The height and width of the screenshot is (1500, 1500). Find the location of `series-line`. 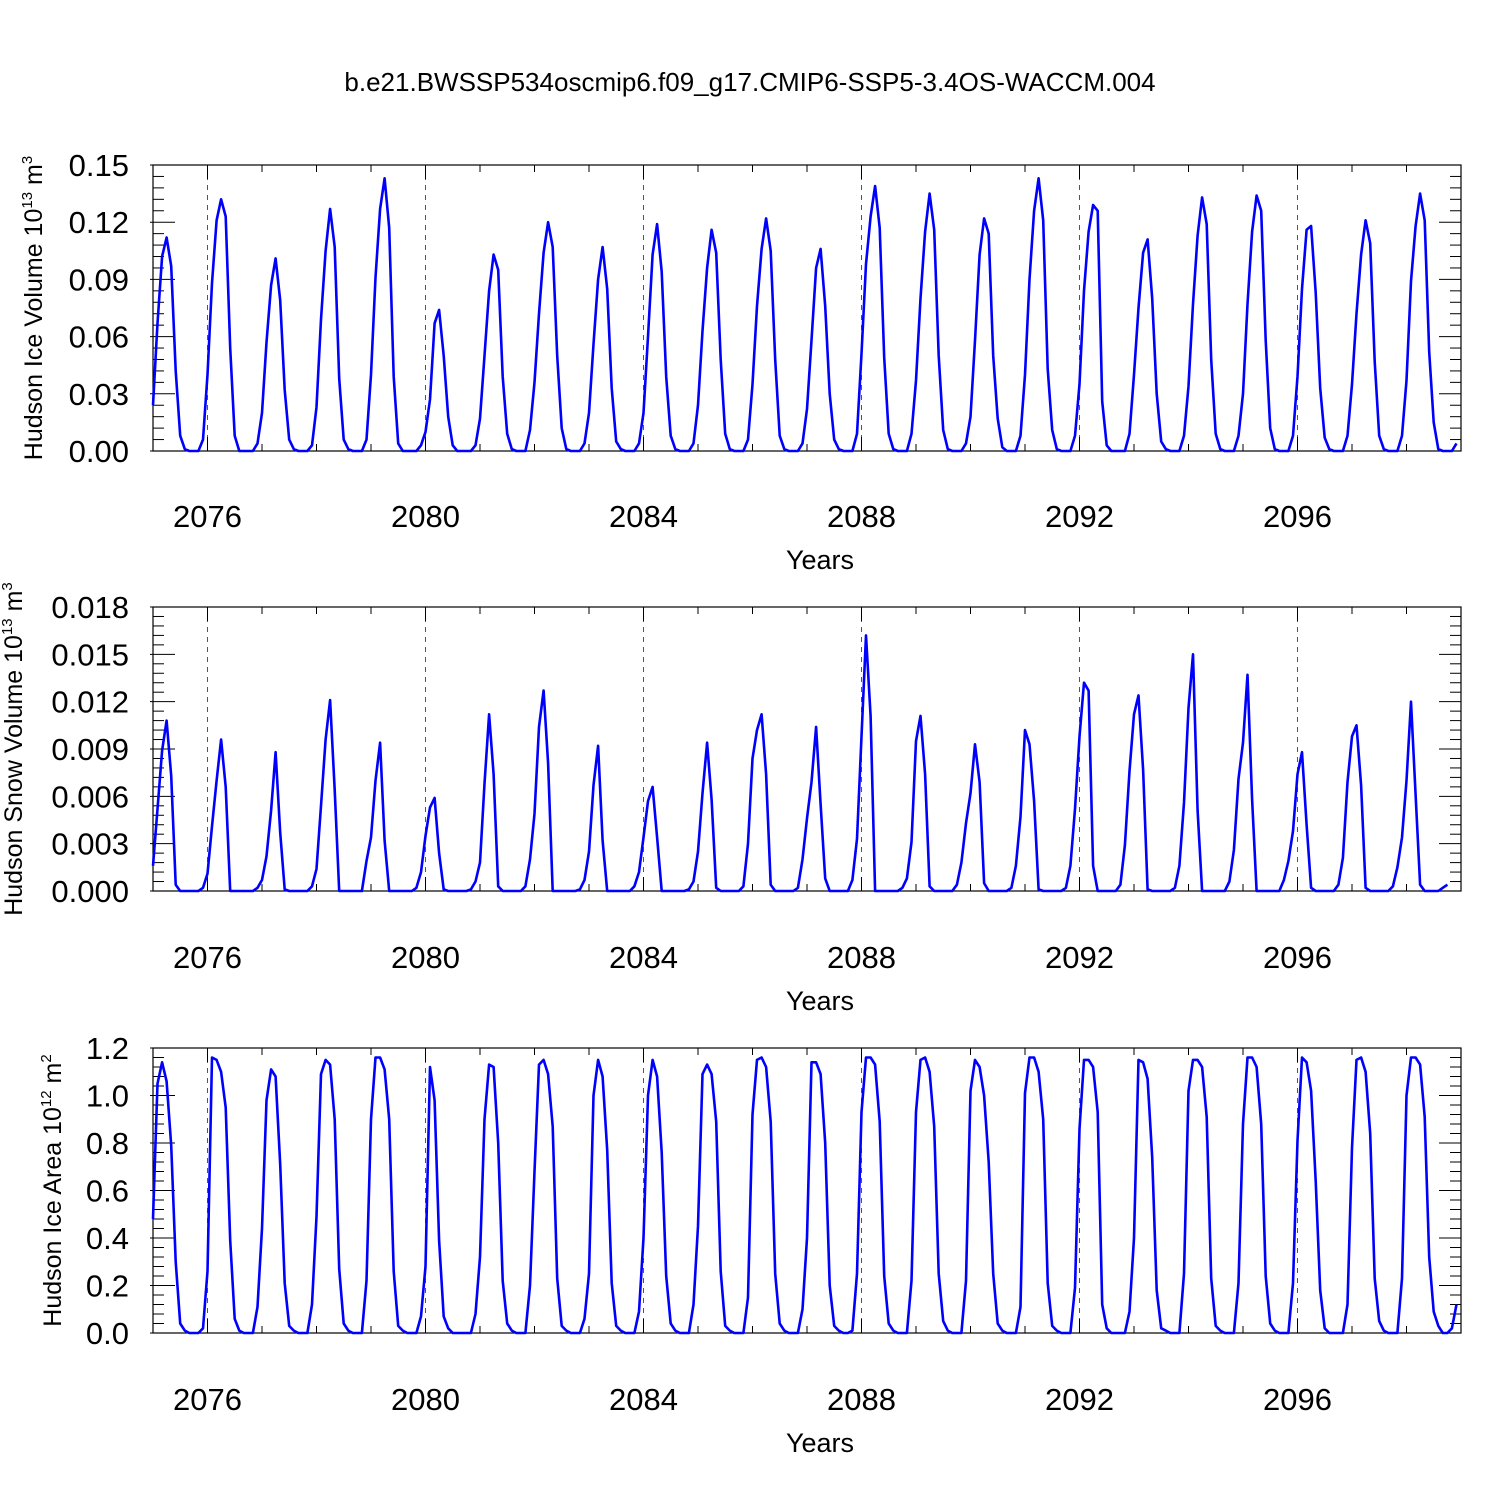

series-line is located at coordinates (800, 763).